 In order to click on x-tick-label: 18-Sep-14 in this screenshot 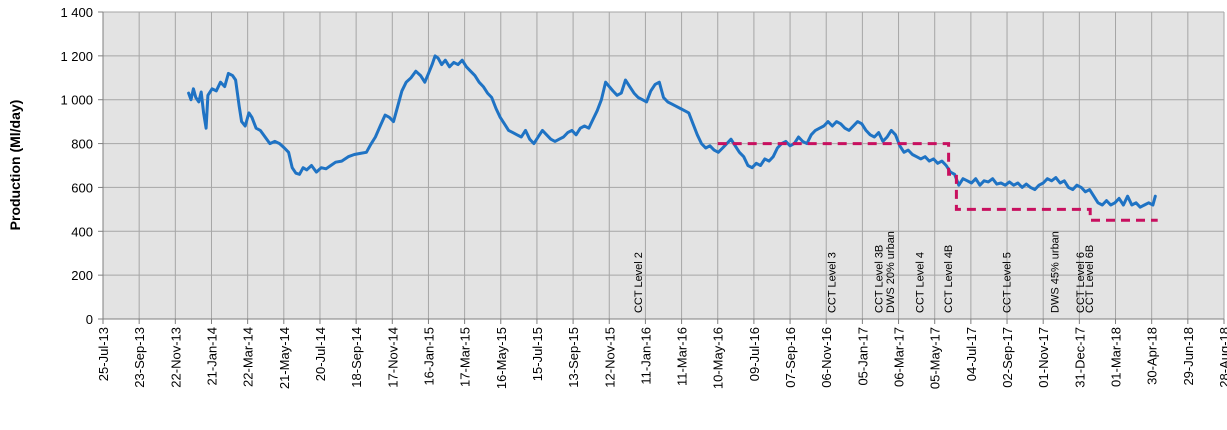, I will do `click(356, 357)`.